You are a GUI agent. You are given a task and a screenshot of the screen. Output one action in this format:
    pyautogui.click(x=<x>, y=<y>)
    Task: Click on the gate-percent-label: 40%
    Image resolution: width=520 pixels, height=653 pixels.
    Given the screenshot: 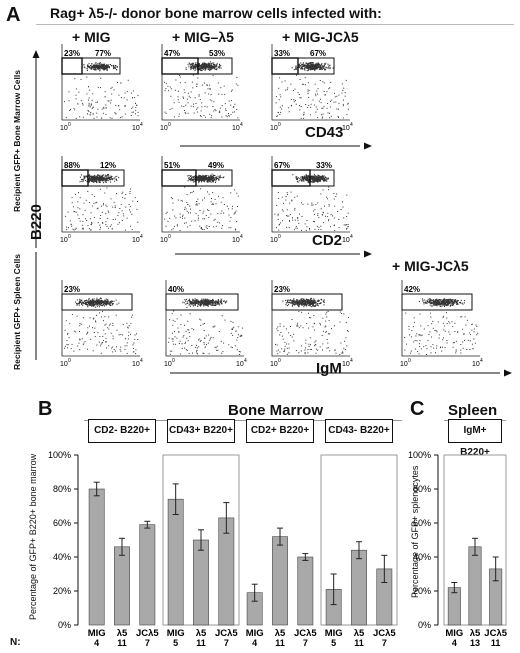 What is the action you would take?
    pyautogui.click(x=176, y=289)
    